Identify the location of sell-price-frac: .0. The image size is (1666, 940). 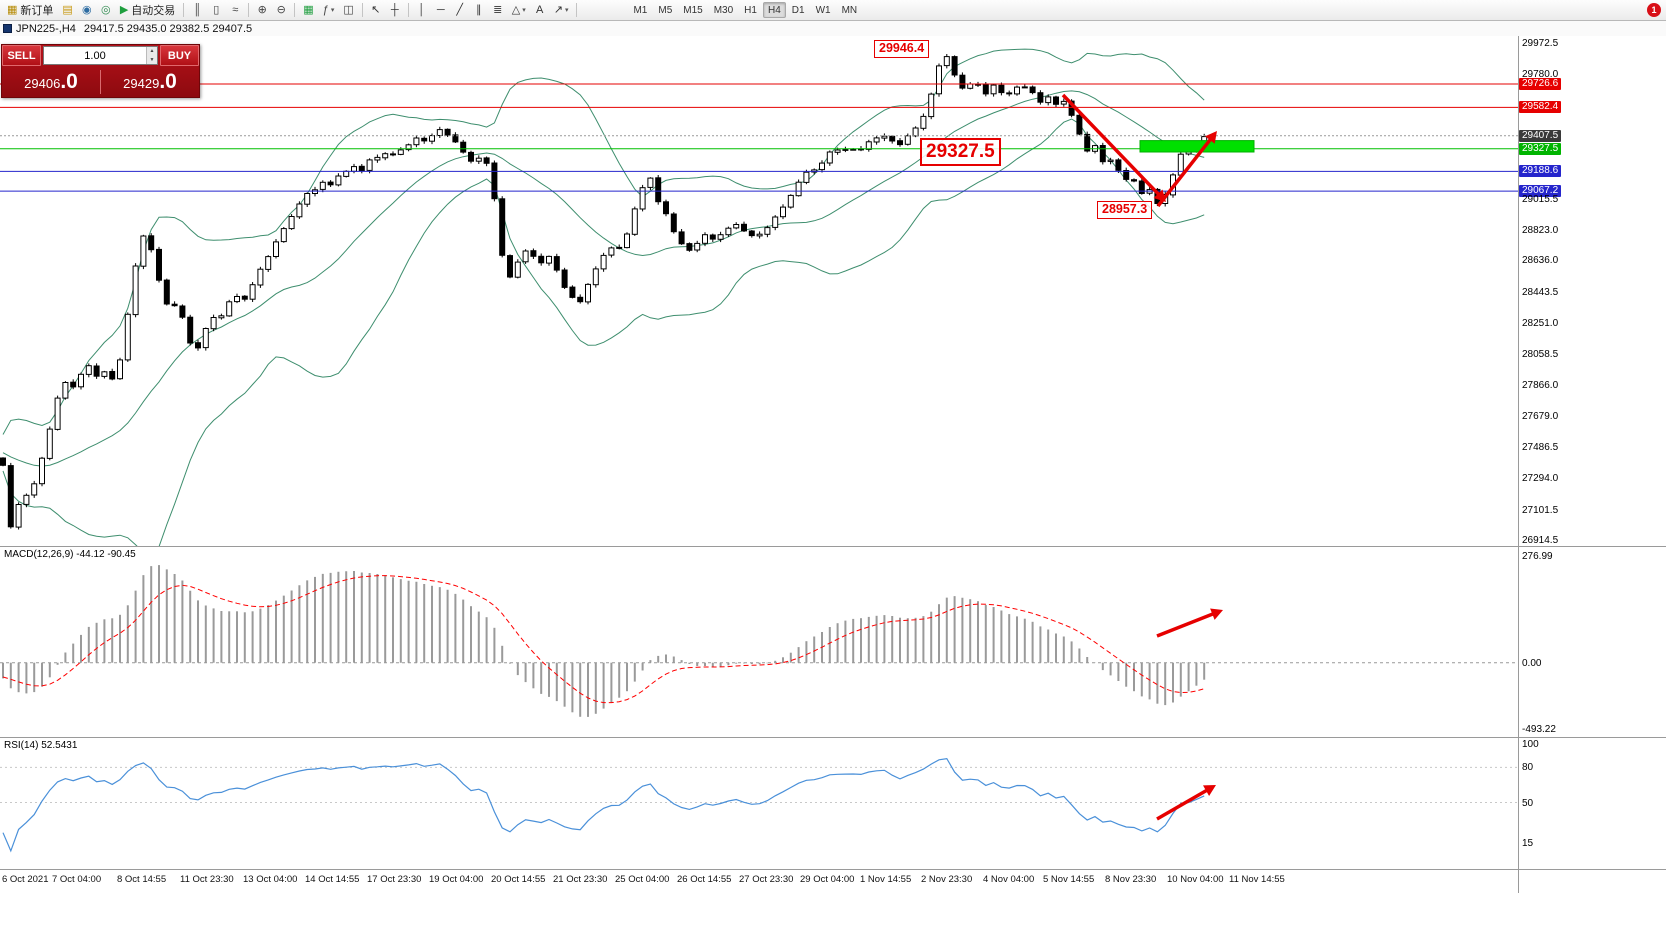
(69, 81).